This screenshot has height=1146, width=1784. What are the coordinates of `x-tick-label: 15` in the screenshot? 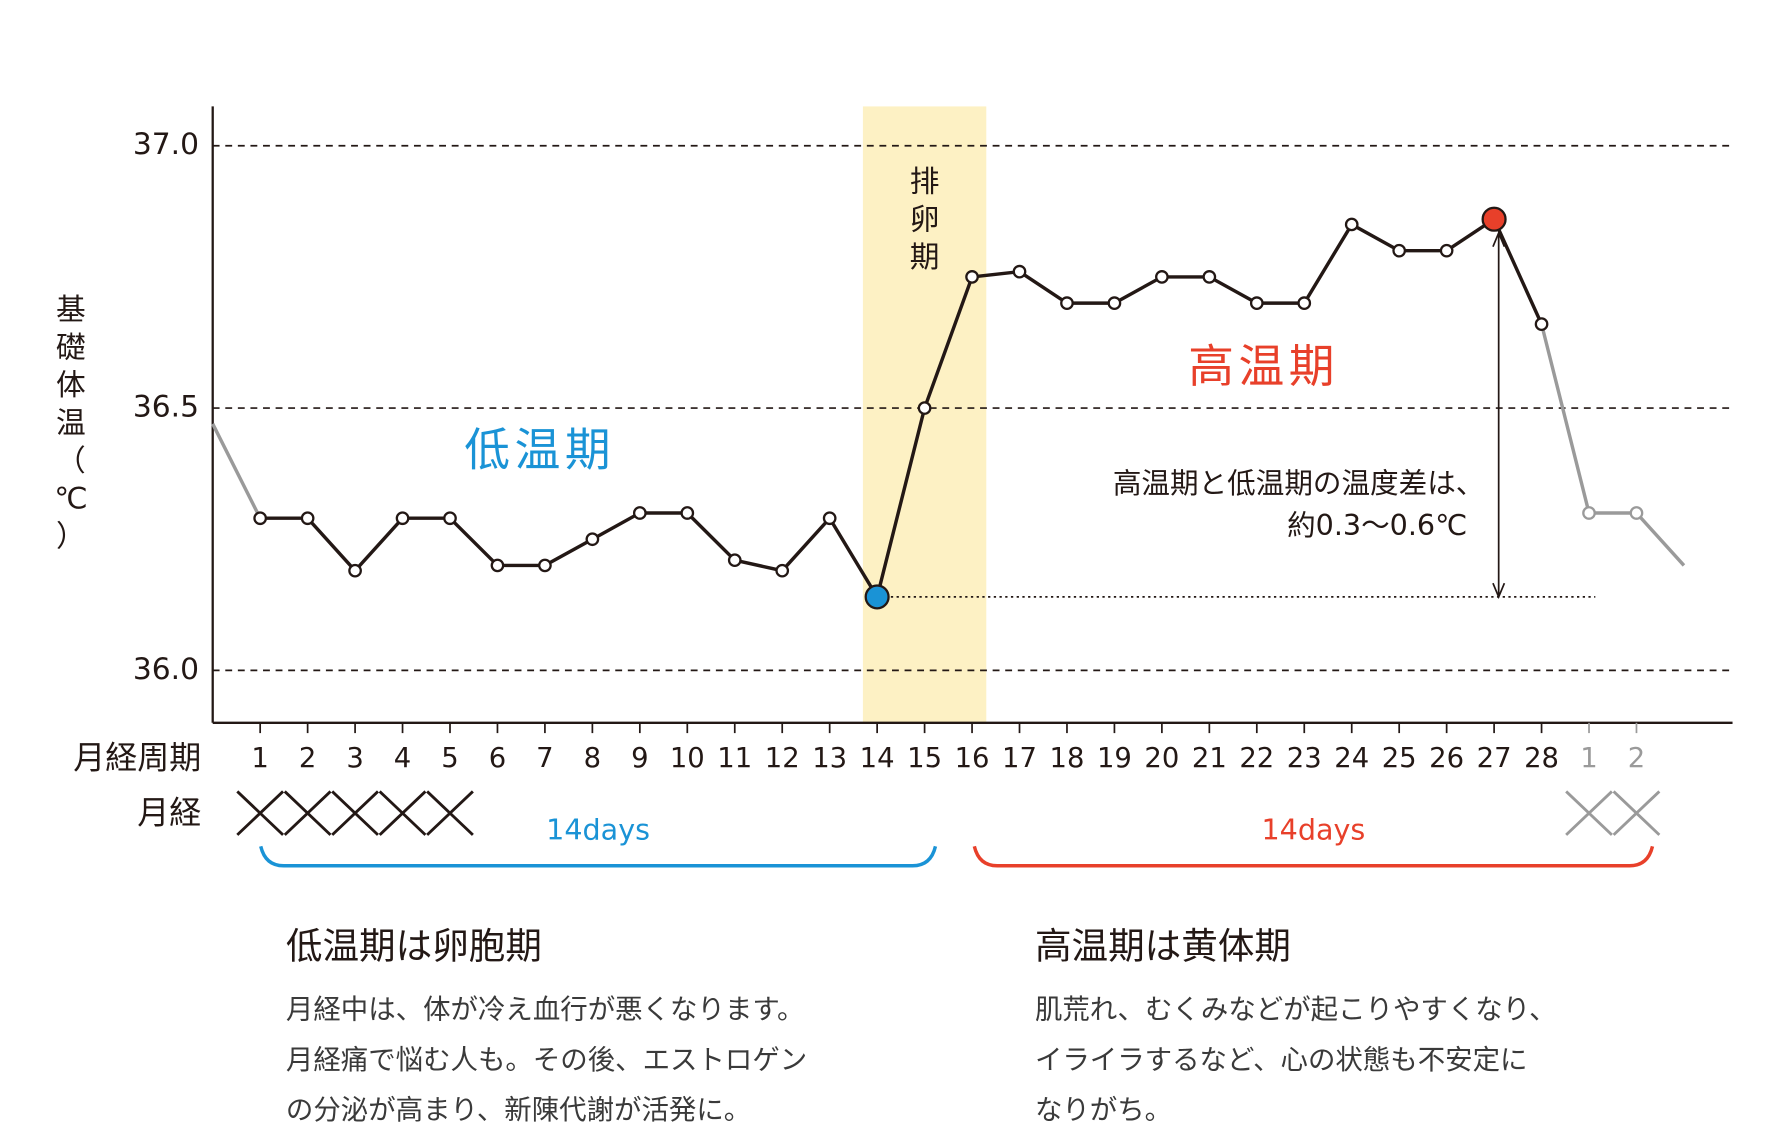 It's located at (924, 758).